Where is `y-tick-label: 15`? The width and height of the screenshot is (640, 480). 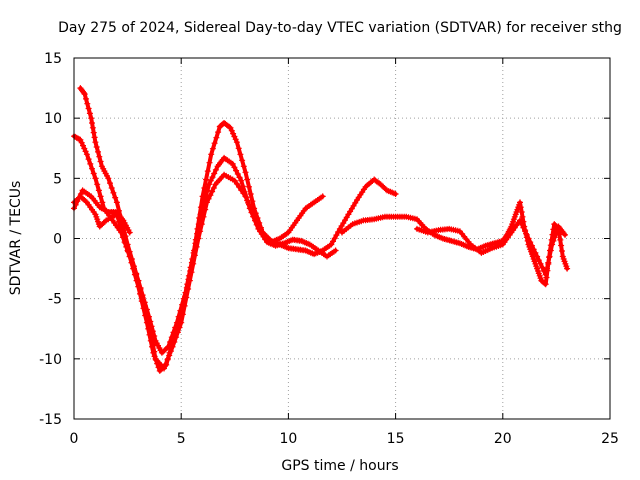
y-tick-label: 15 is located at coordinates (53, 59).